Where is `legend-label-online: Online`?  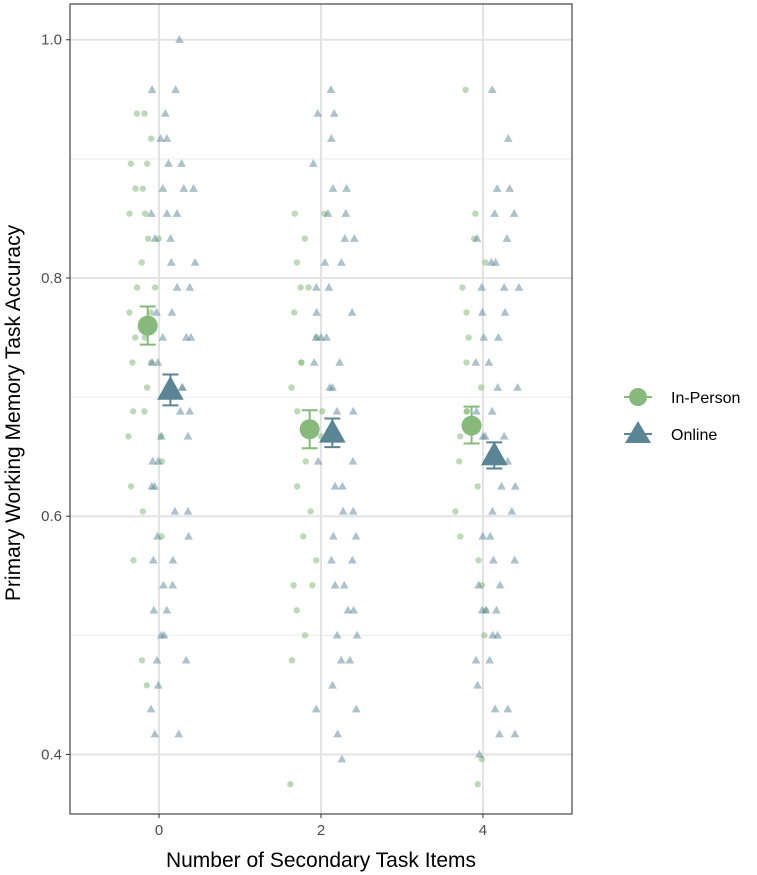 legend-label-online: Online is located at coordinates (694, 435).